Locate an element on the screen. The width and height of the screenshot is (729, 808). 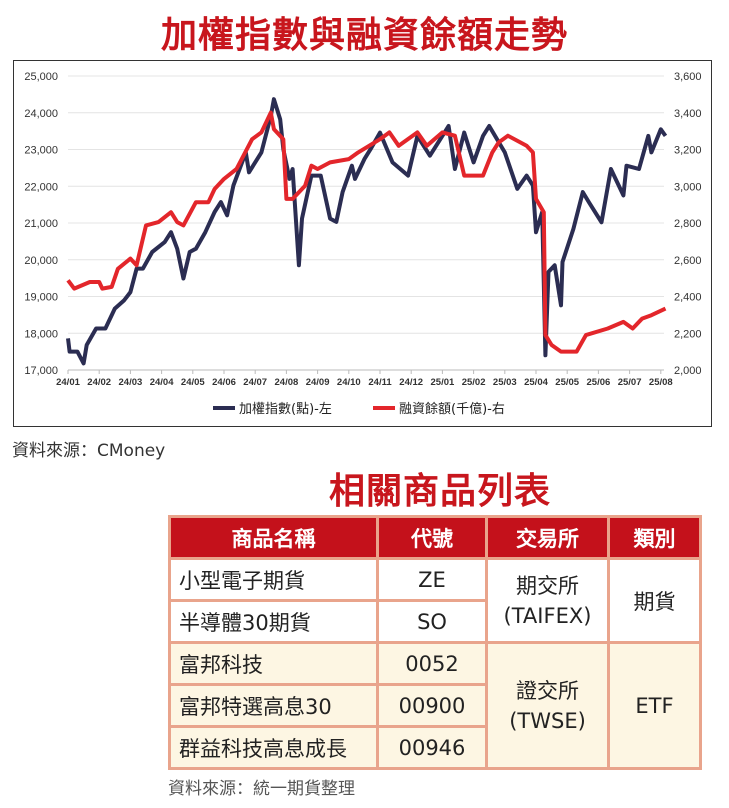
left-tick-label: 19,000 is located at coordinates (41, 298).